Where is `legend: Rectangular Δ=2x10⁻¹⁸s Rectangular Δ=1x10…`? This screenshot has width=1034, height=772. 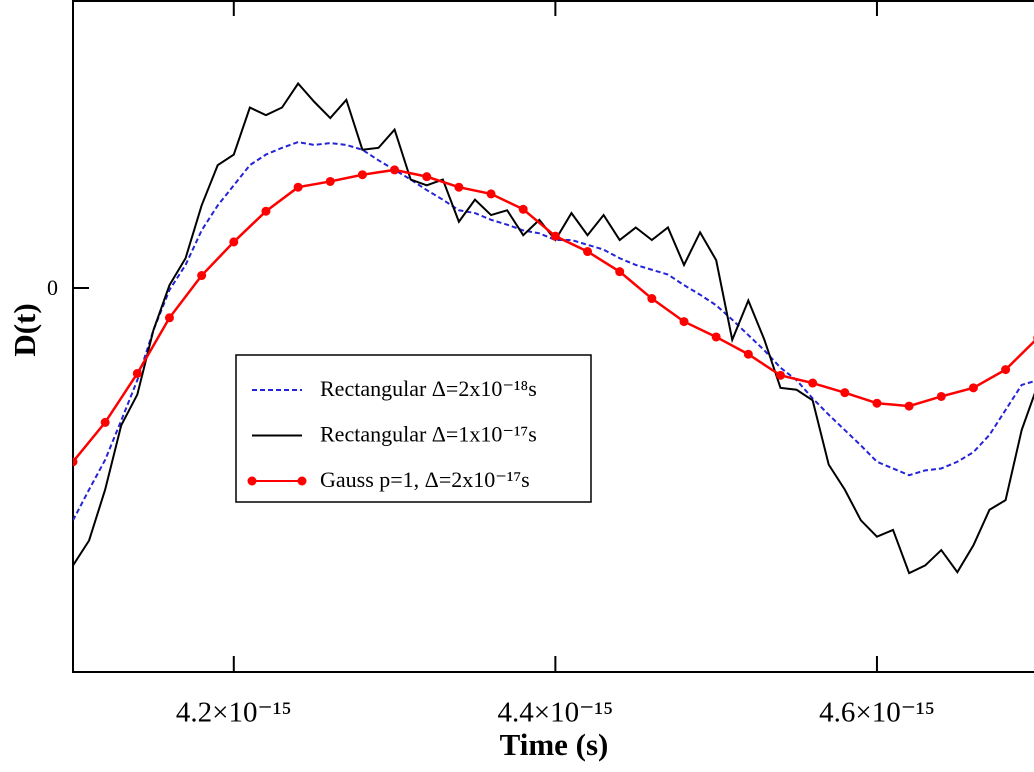
legend: Rectangular Δ=2x10⁻¹⁸s Rectangular Δ=1x10… is located at coordinates (413, 428).